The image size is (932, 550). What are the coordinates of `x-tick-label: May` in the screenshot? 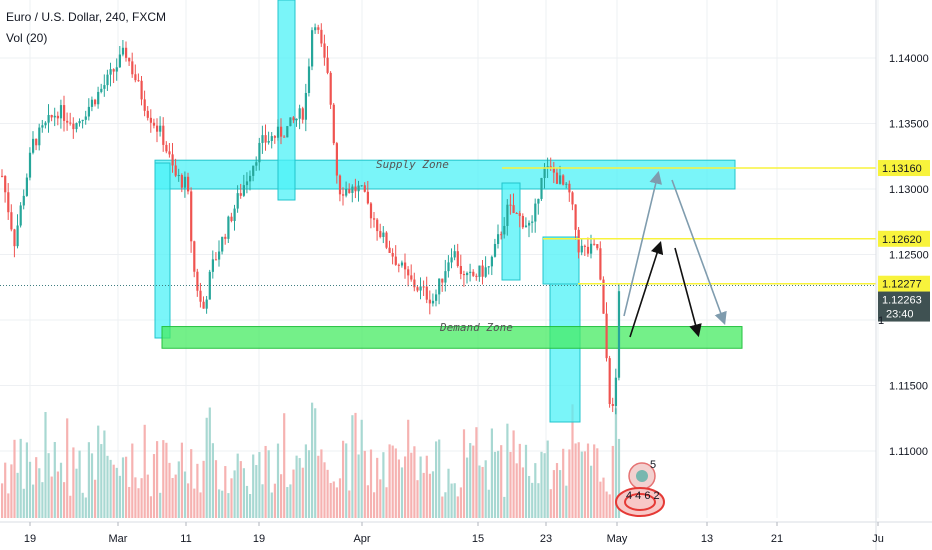 It's located at (617, 539).